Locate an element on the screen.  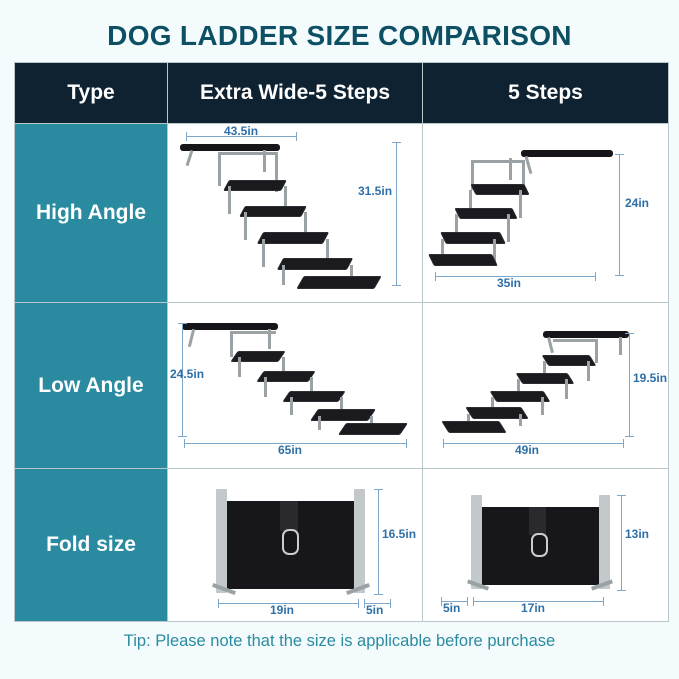
dim-height: 24in is located at coordinates (637, 203).